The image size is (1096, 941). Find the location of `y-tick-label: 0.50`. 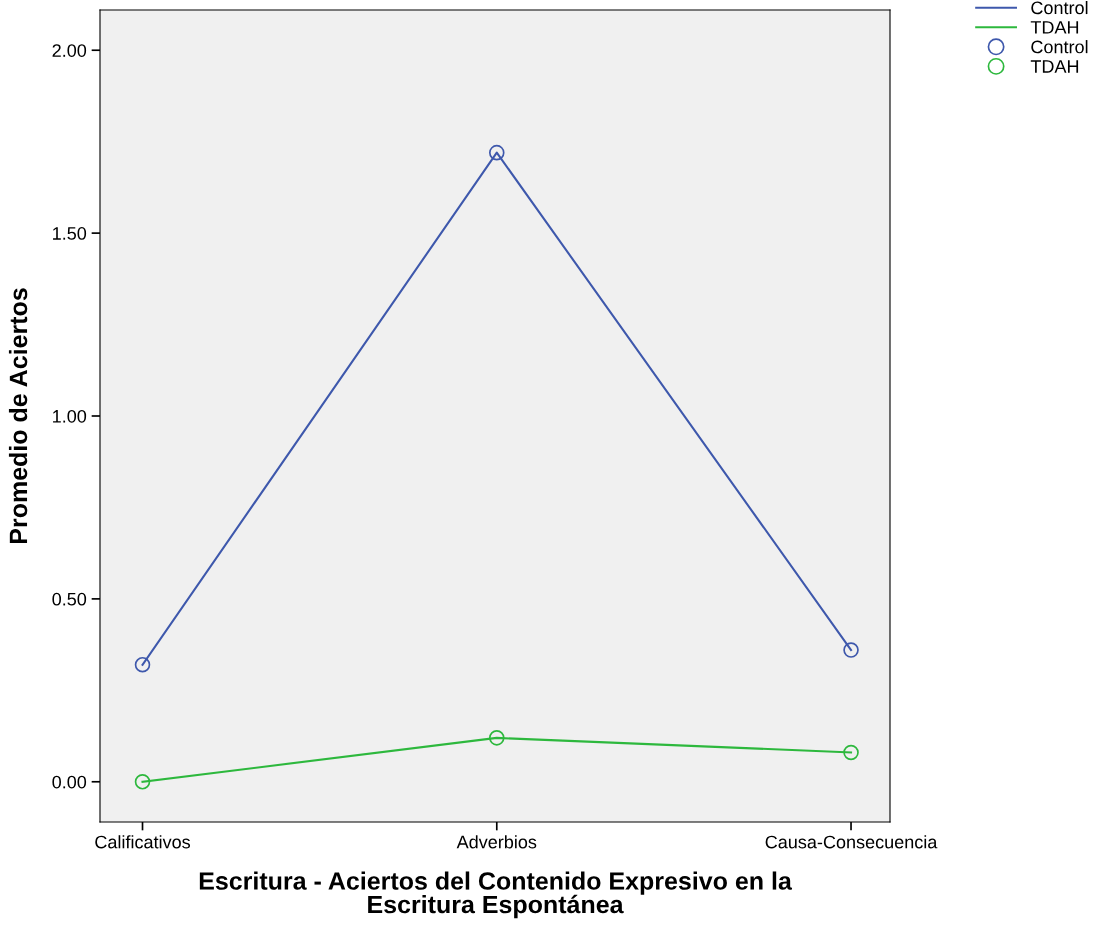

y-tick-label: 0.50 is located at coordinates (69, 599).